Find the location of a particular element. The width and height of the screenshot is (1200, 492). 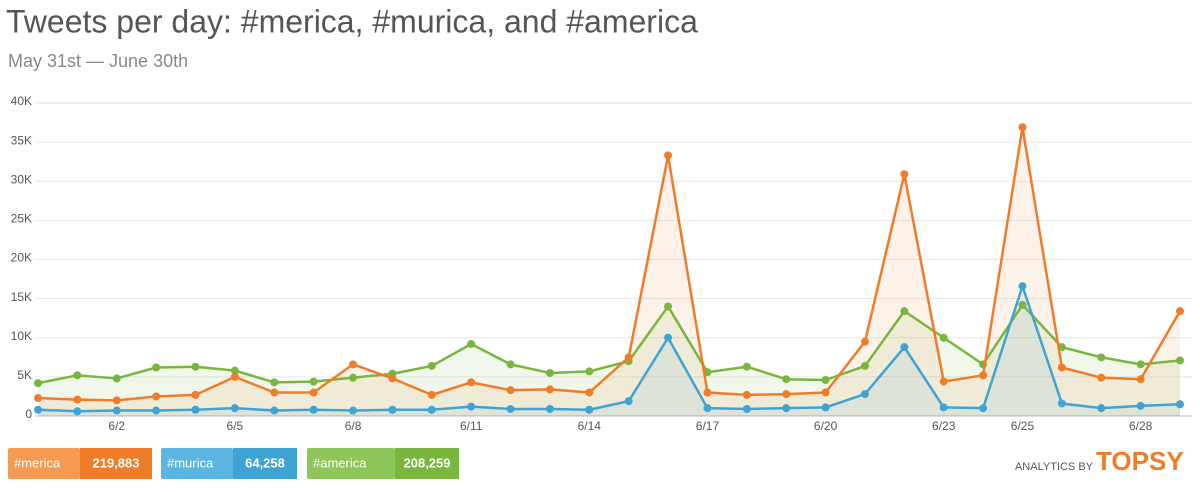

x-tick-label: 6/5 is located at coordinates (235, 426).